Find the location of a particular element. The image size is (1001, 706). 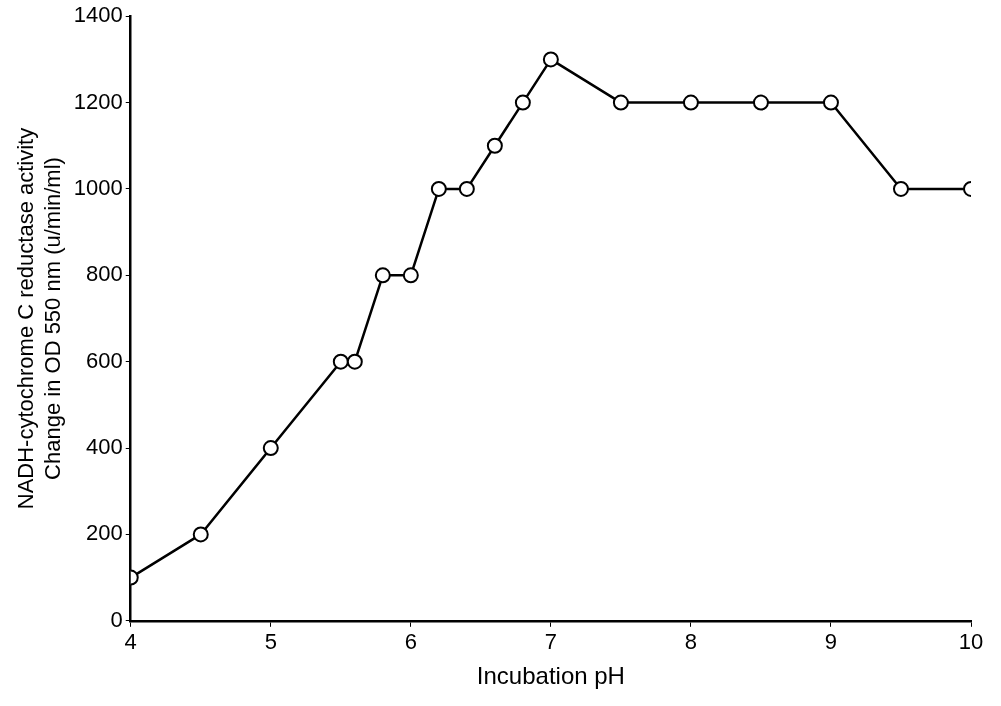

y-tick-label: 800 is located at coordinates (104, 274).